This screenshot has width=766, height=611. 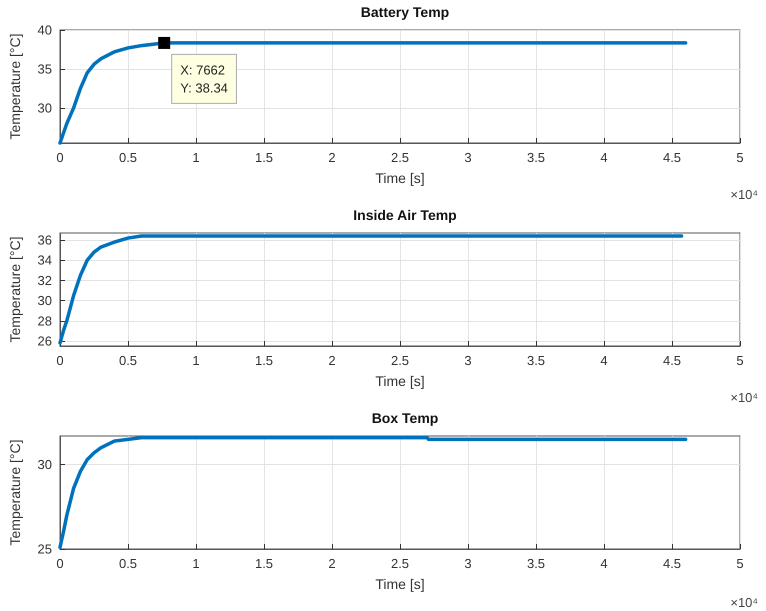 What do you see at coordinates (45, 340) in the screenshot?
I see `y-tick-label: 26` at bounding box center [45, 340].